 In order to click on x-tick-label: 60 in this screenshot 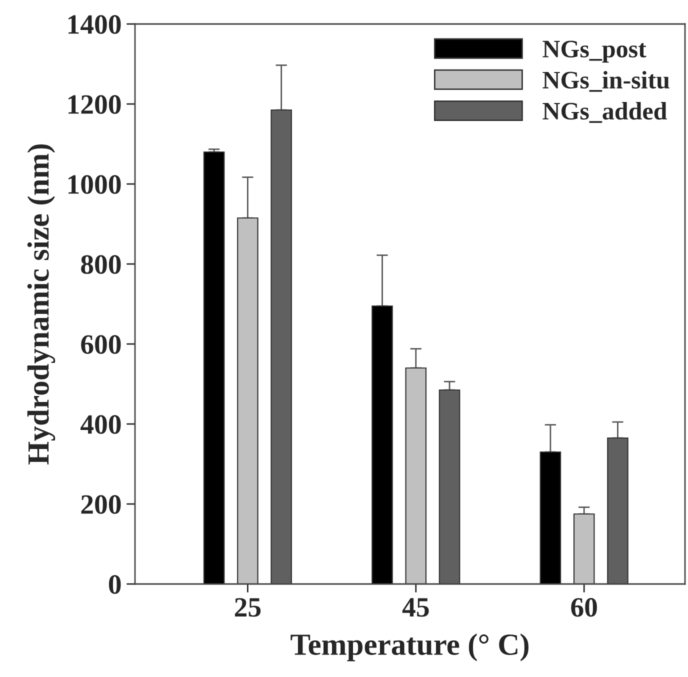, I will do `click(584, 607)`.